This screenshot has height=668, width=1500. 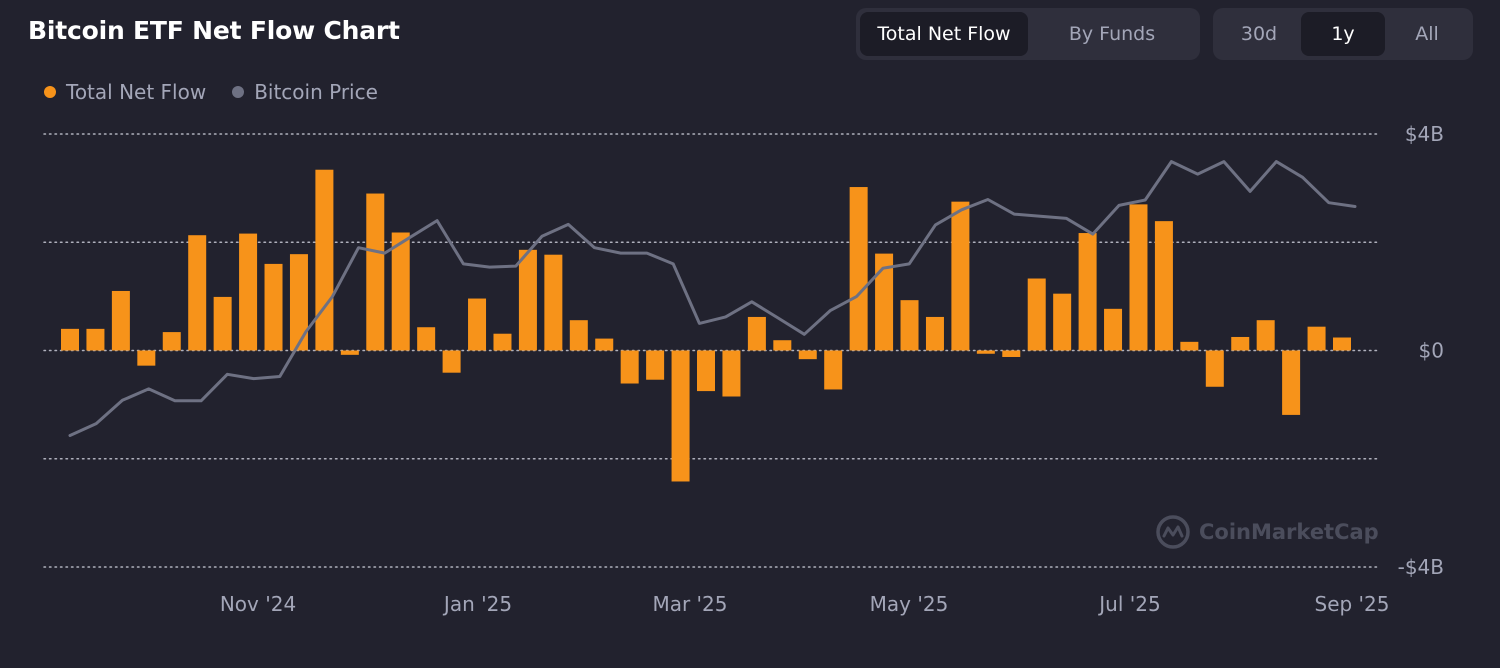 I want to click on tab-by-funds: By Funds, so click(x=1112, y=34).